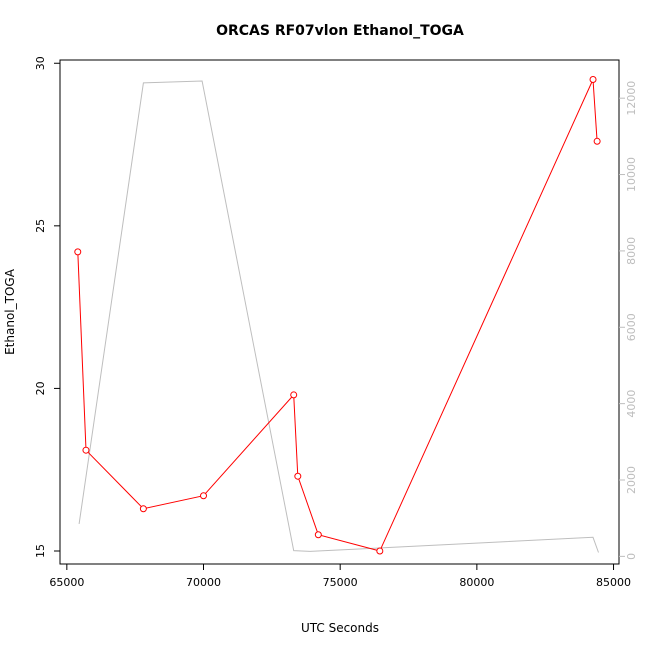 Image resolution: width=650 pixels, height=650 pixels. Describe the element at coordinates (340, 31) in the screenshot. I see `chart-title: ORCAS RF07vlon Ethanol_TOGA` at that location.